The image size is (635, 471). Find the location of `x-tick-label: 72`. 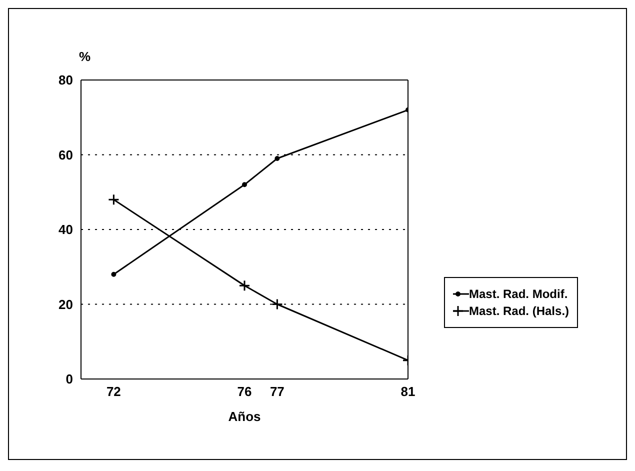

x-tick-label: 72 is located at coordinates (113, 392).